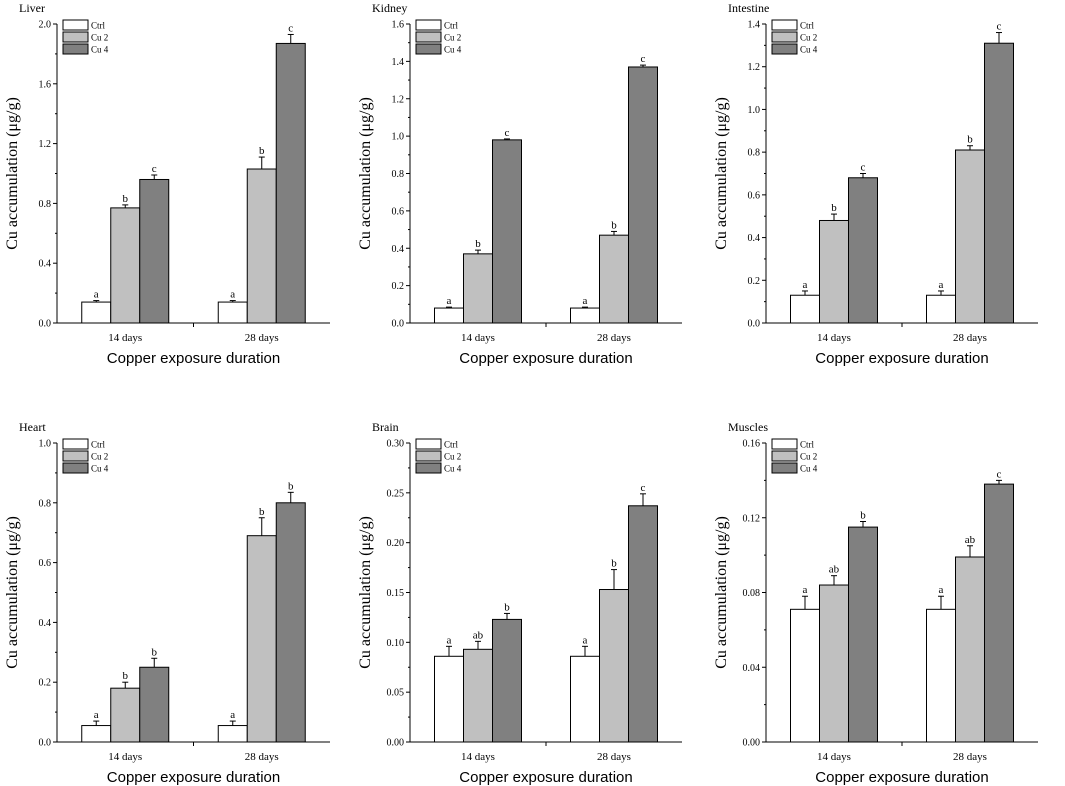  I want to click on y-tick-label: 0.10, so click(396, 643).